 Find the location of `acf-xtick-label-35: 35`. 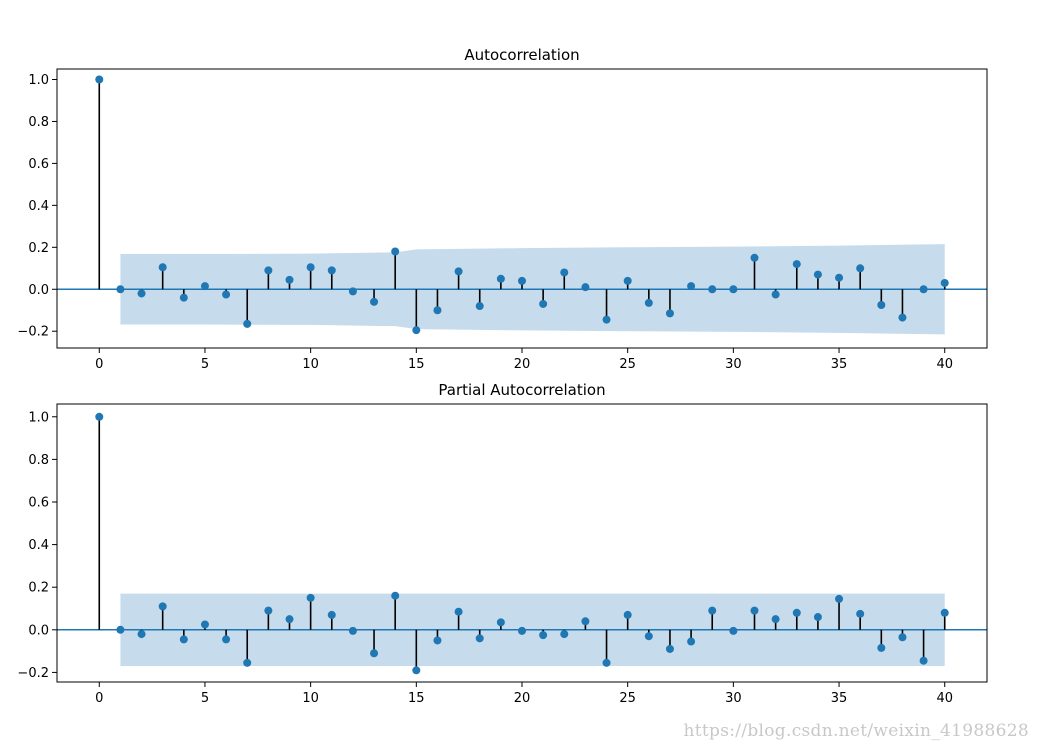

acf-xtick-label-35: 35 is located at coordinates (839, 364).